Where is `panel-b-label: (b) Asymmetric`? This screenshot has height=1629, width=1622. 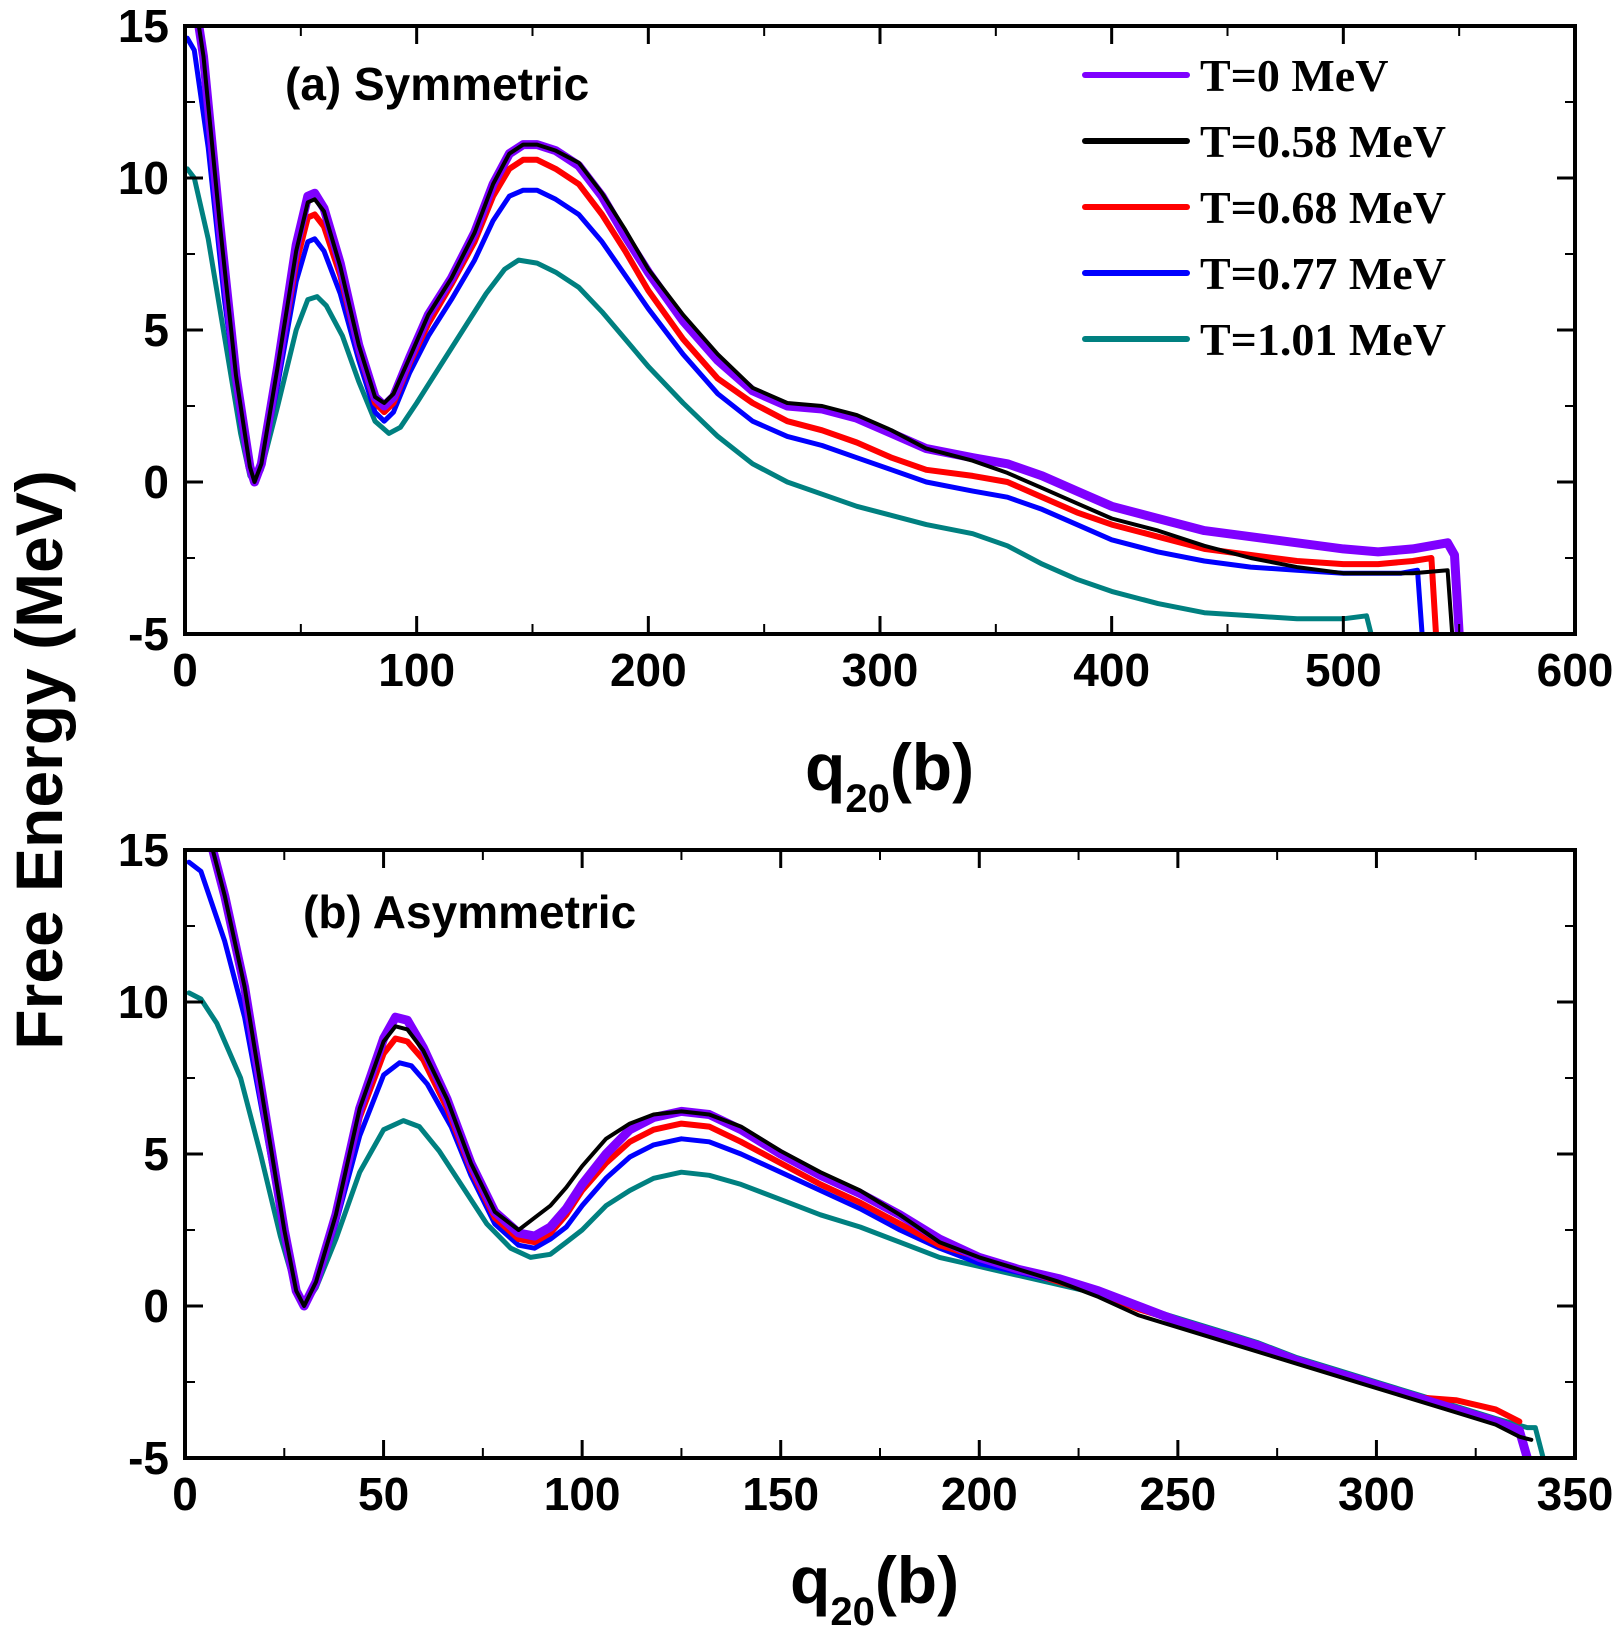
panel-b-label: (b) Asymmetric is located at coordinates (469, 912).